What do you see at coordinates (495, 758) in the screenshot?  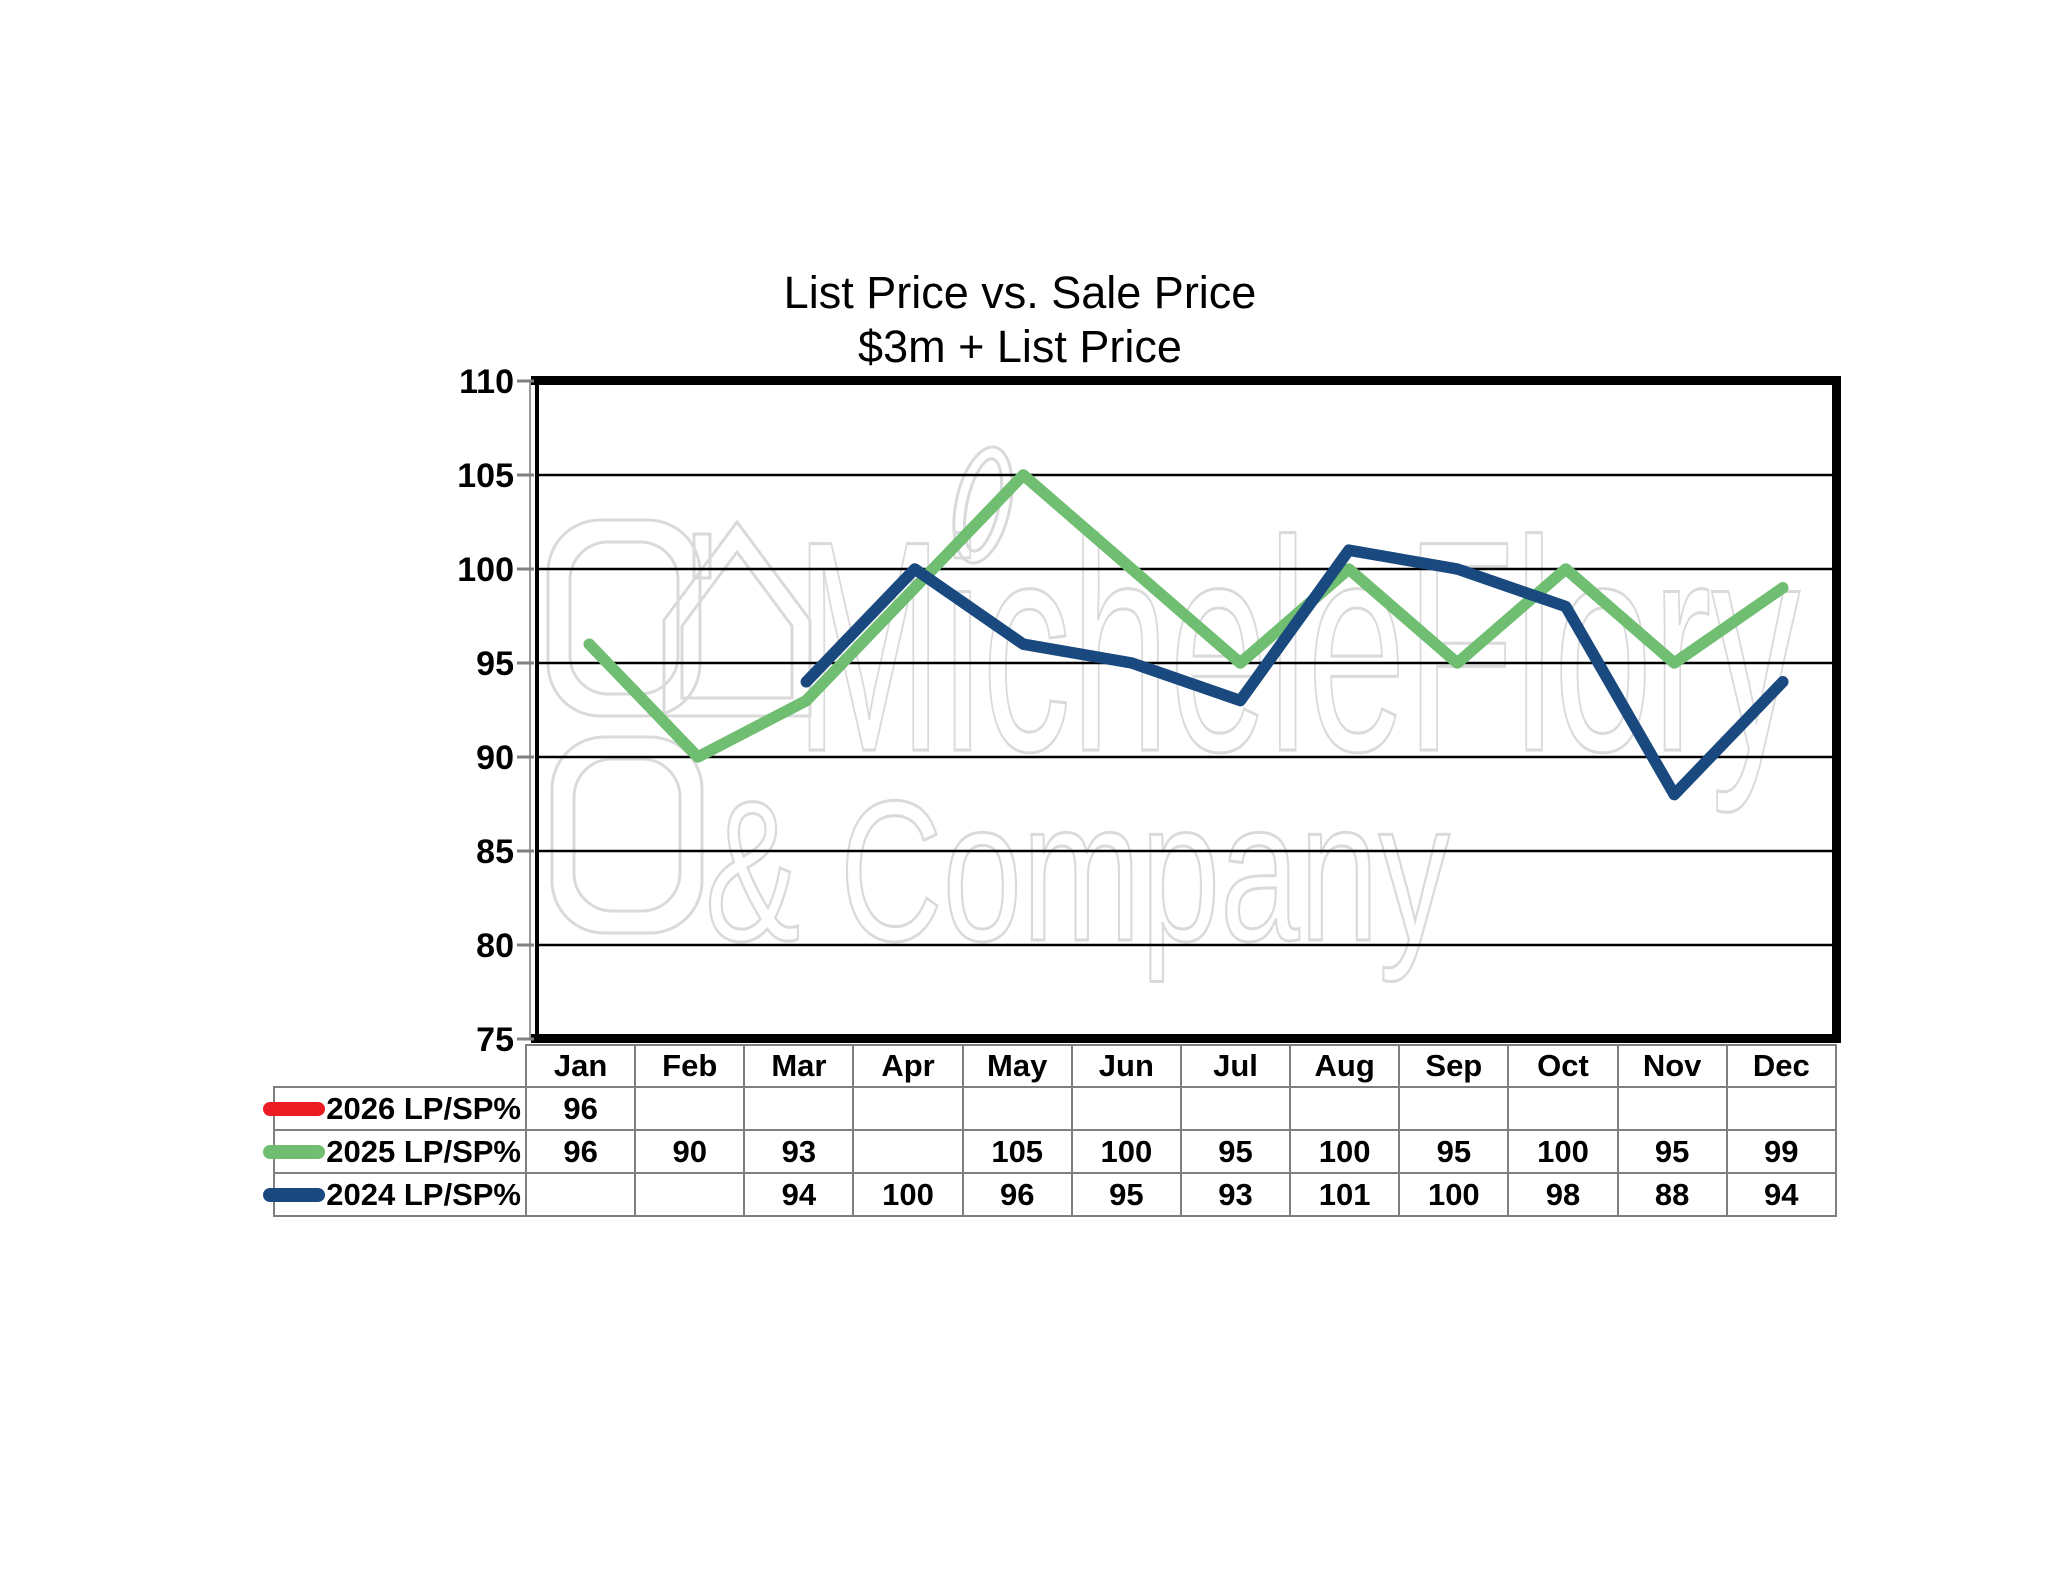 I see `y-axis-label: 90` at bounding box center [495, 758].